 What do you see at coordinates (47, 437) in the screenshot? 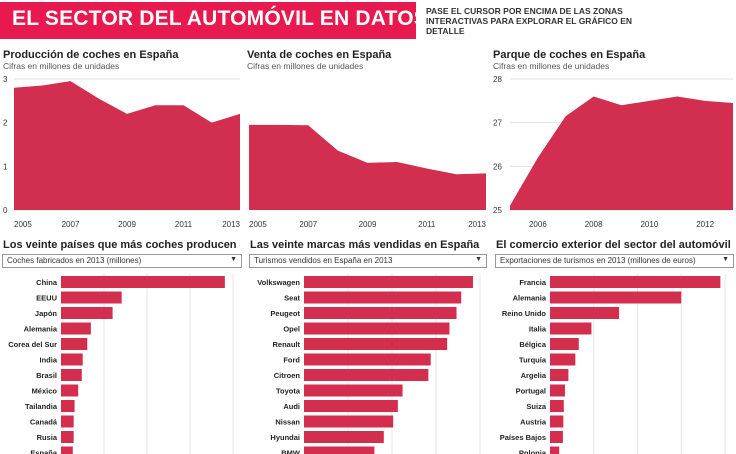
I see `category-label: Rusia` at bounding box center [47, 437].